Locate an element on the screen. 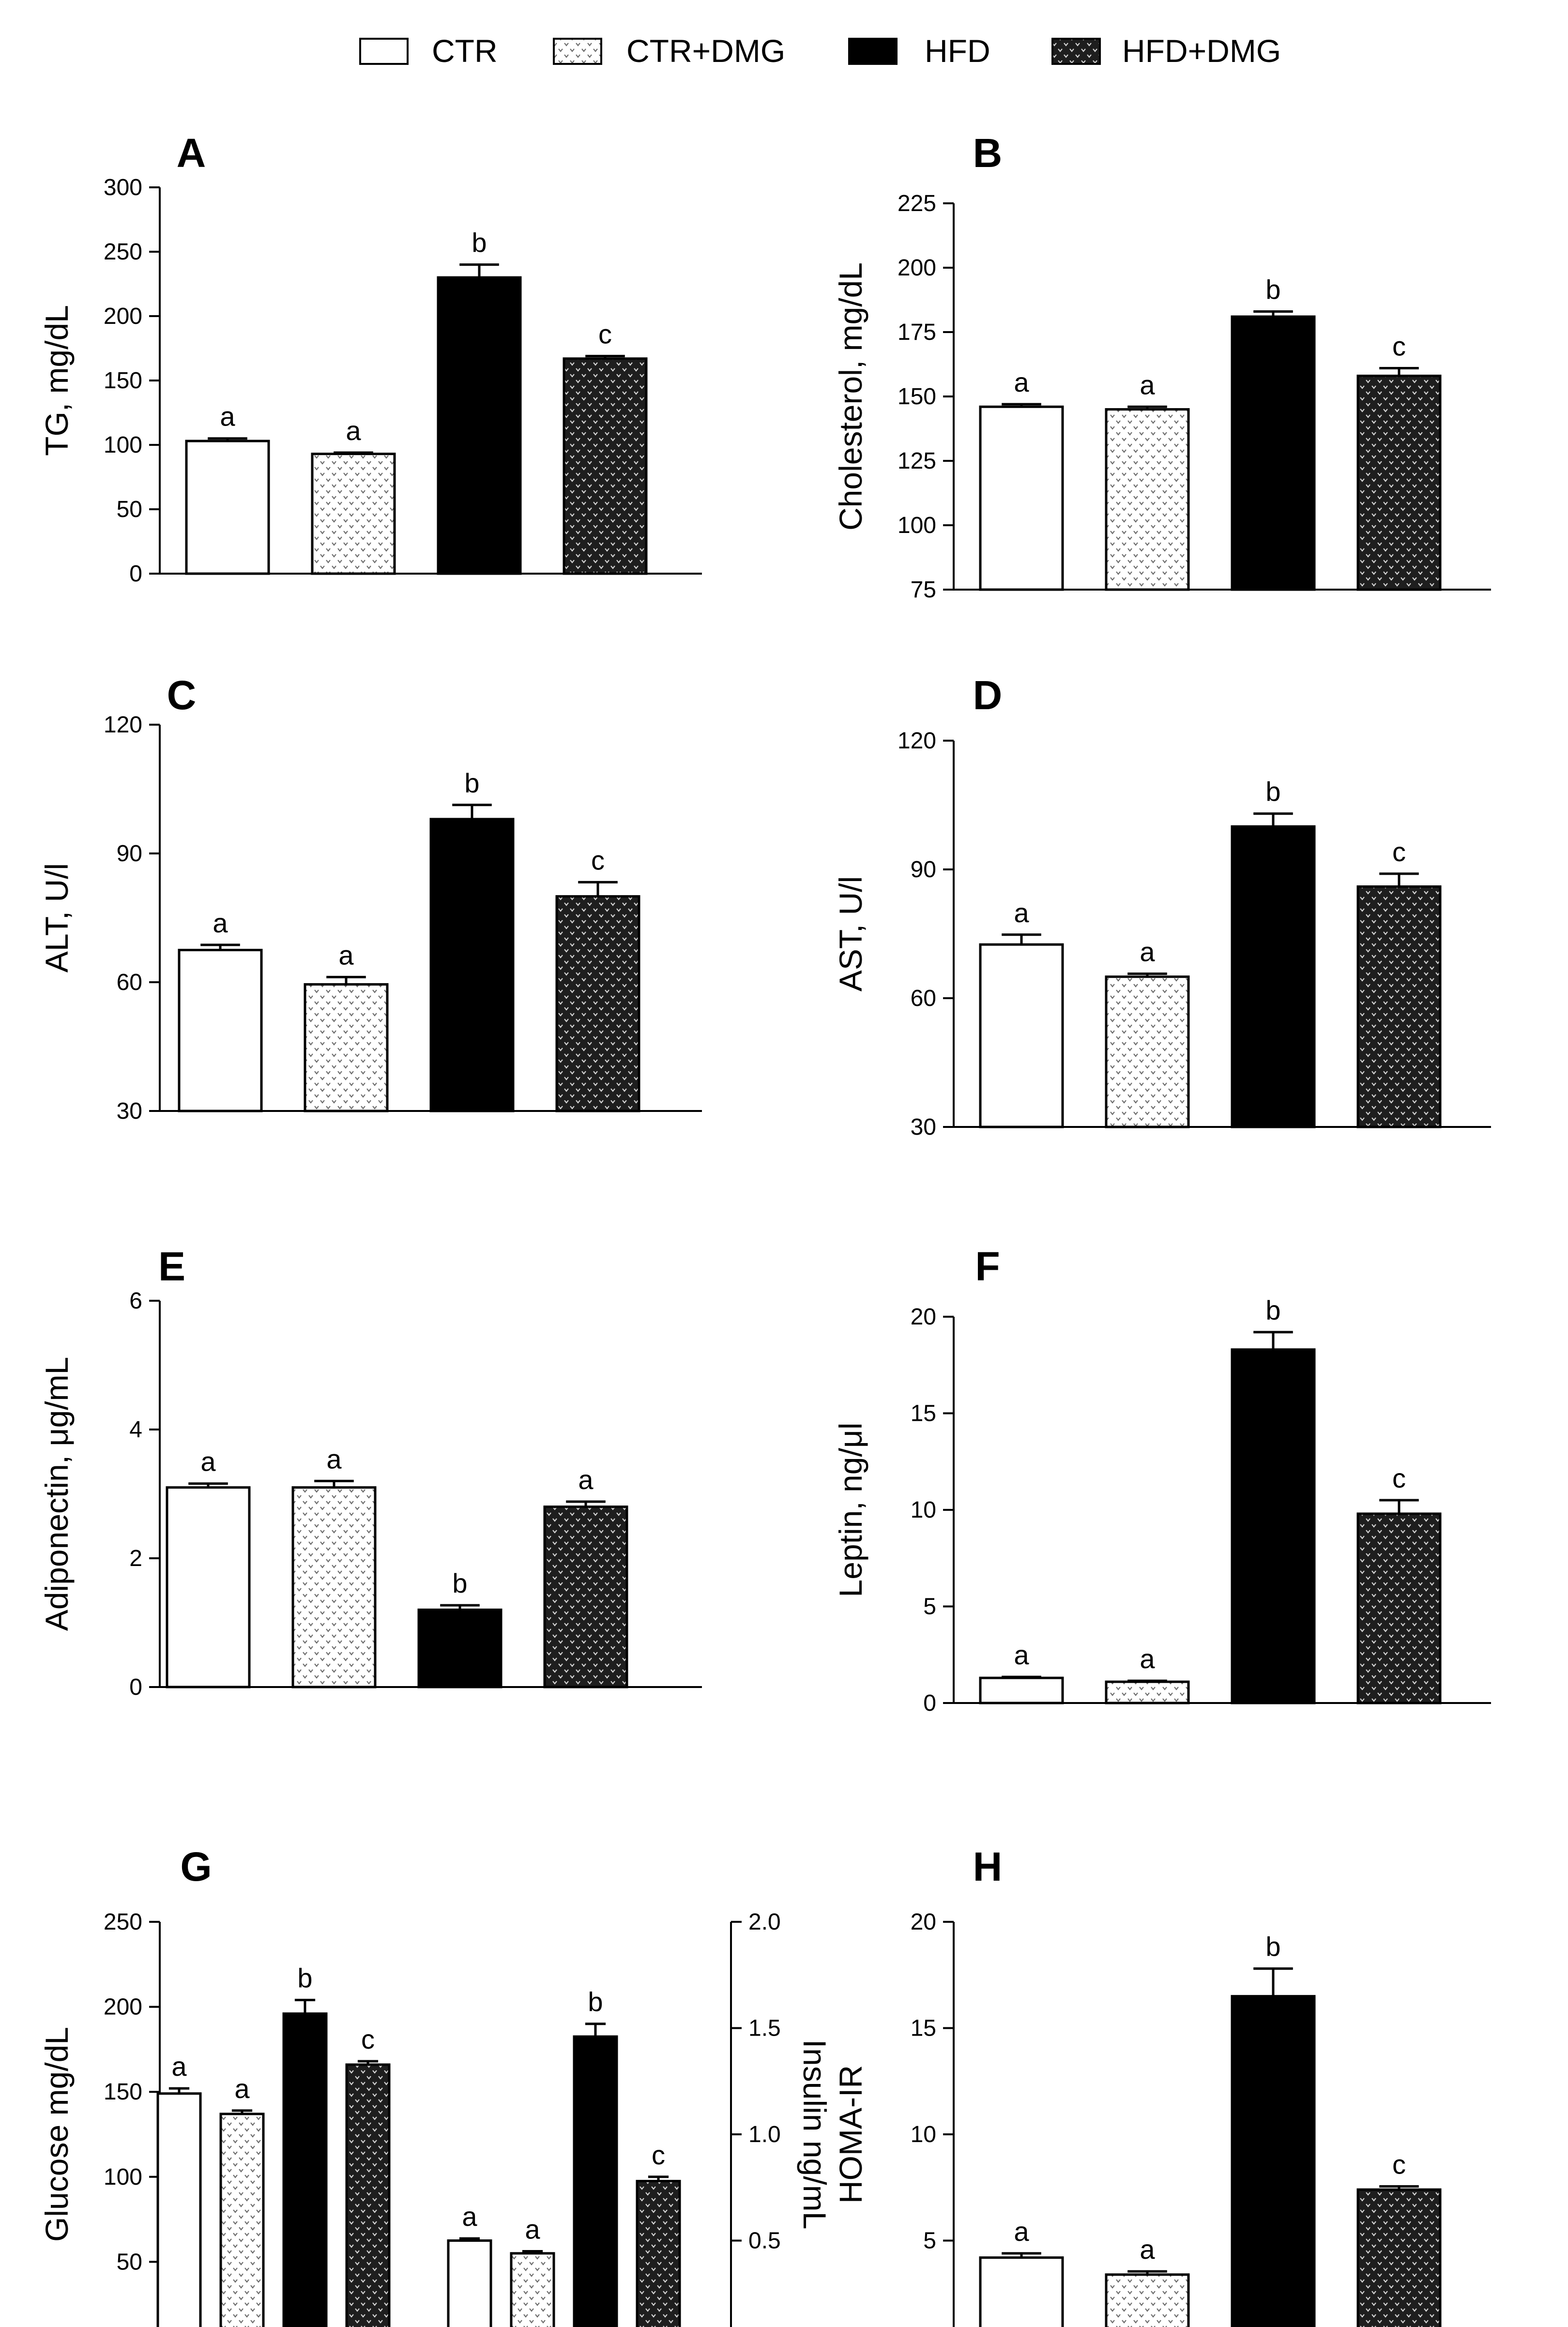 The width and height of the screenshot is (1568, 2327). panel-a-y-tick-label: 50 is located at coordinates (129, 510).